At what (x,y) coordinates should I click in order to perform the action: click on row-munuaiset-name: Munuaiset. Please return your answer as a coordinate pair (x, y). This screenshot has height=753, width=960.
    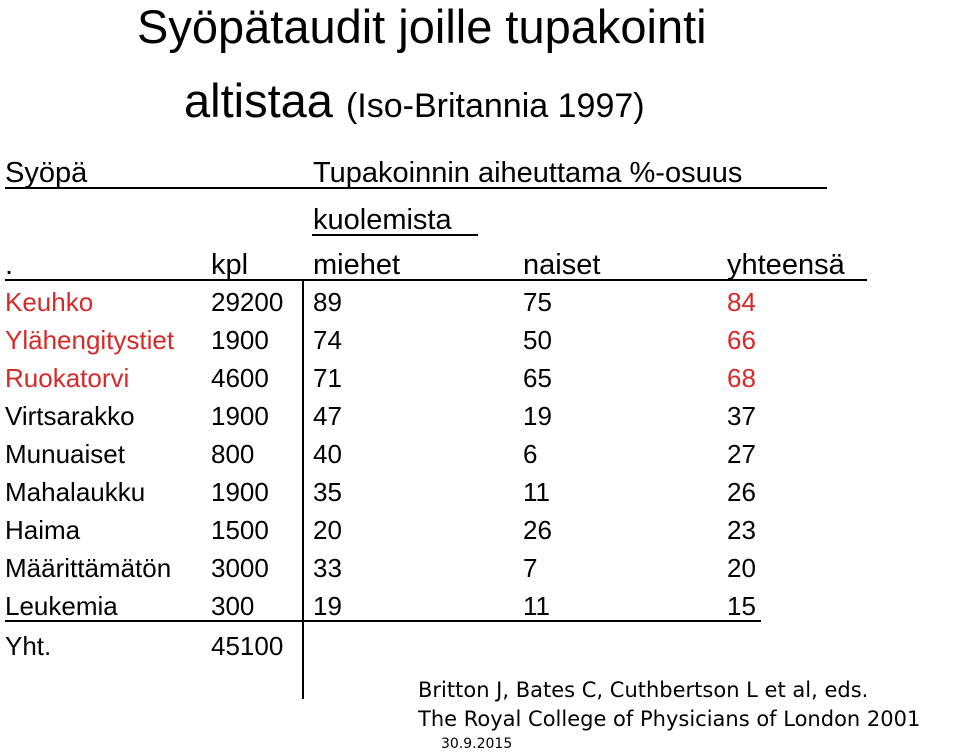
    Looking at the image, I should click on (65, 454).